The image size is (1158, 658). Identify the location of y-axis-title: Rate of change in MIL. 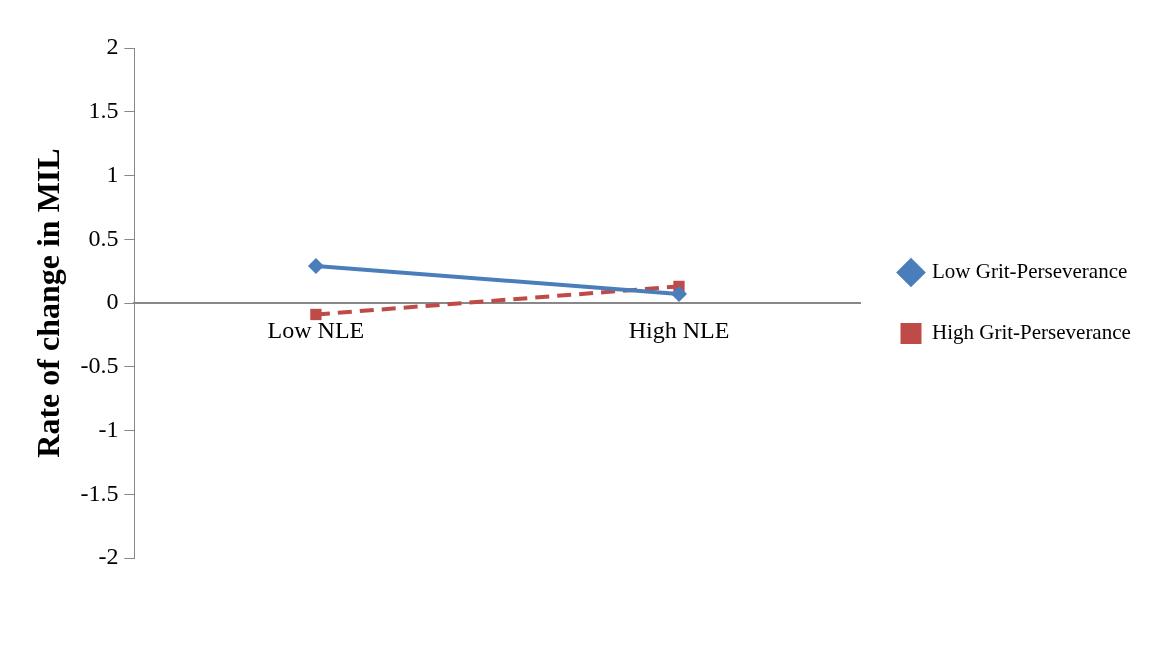
(48, 303).